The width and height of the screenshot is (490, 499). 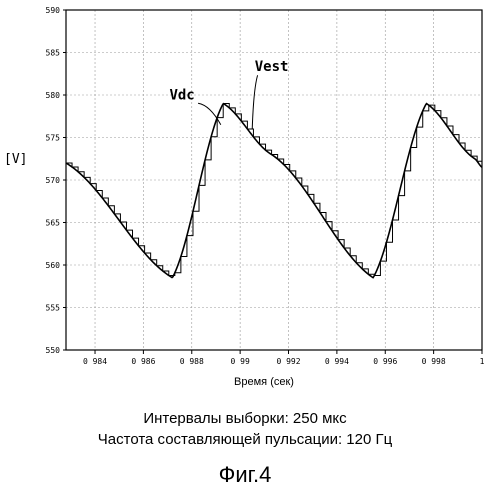 What do you see at coordinates (272, 67) in the screenshot?
I see `annotation-vest: Vest` at bounding box center [272, 67].